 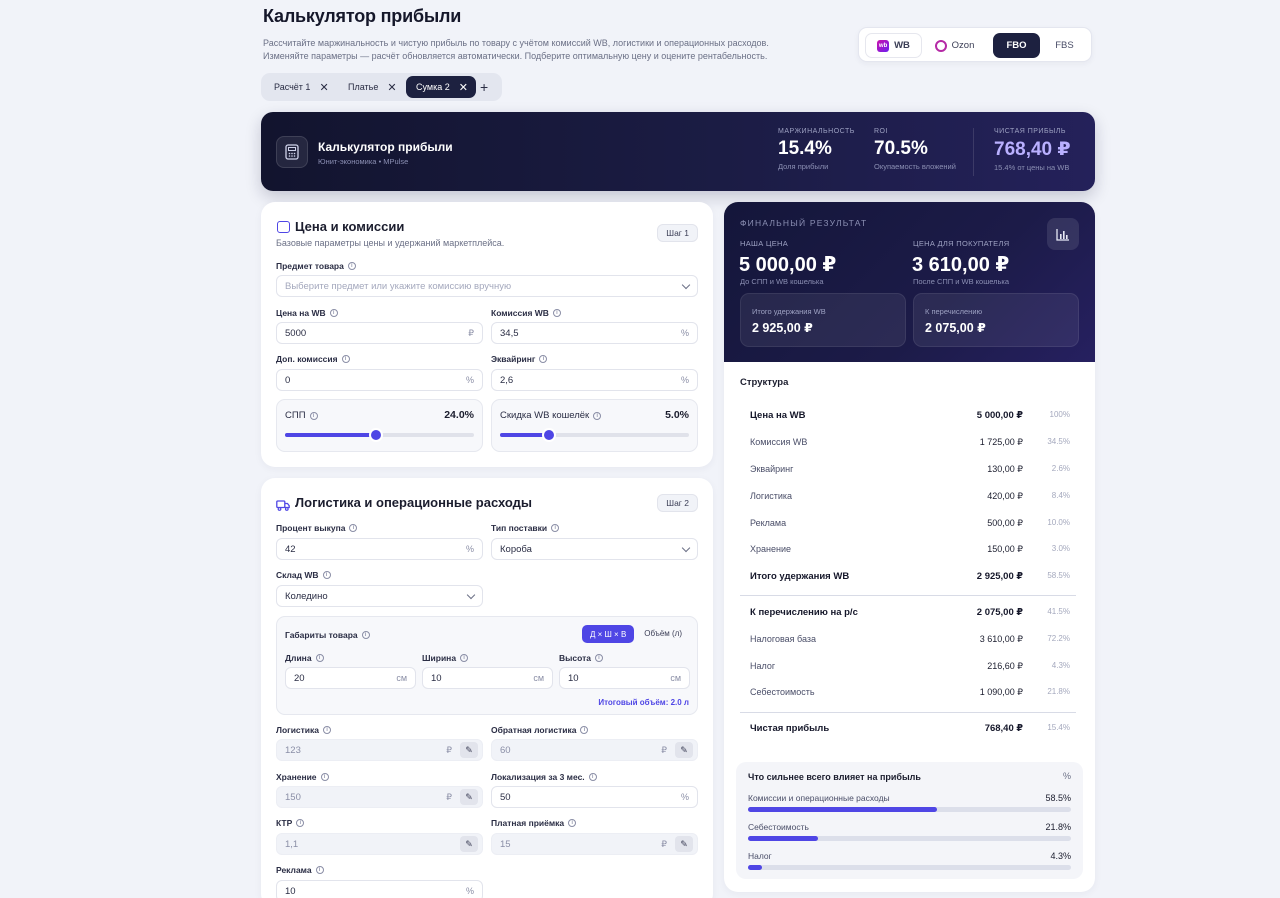 What do you see at coordinates (379, 596) in the screenshot?
I see `warehouse-select: Коледино` at bounding box center [379, 596].